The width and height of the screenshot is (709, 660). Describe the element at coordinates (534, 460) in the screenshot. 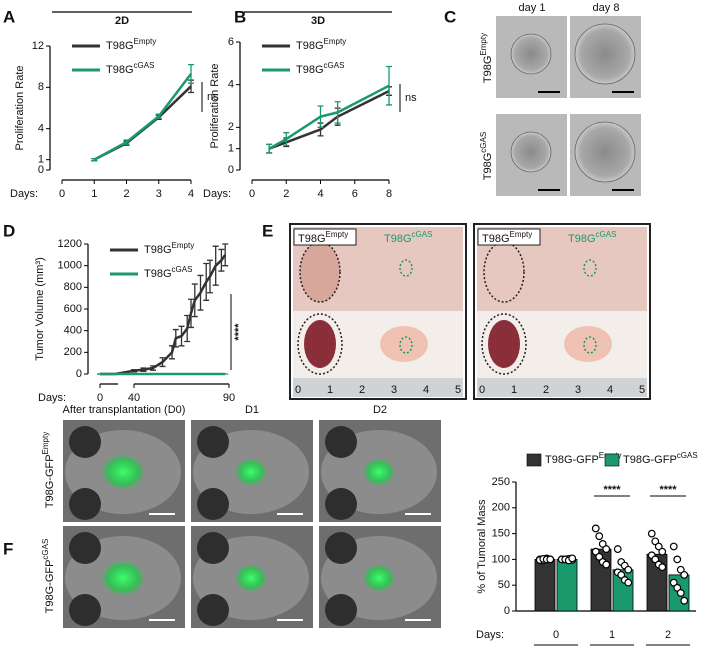

I see `legend-swatch` at that location.